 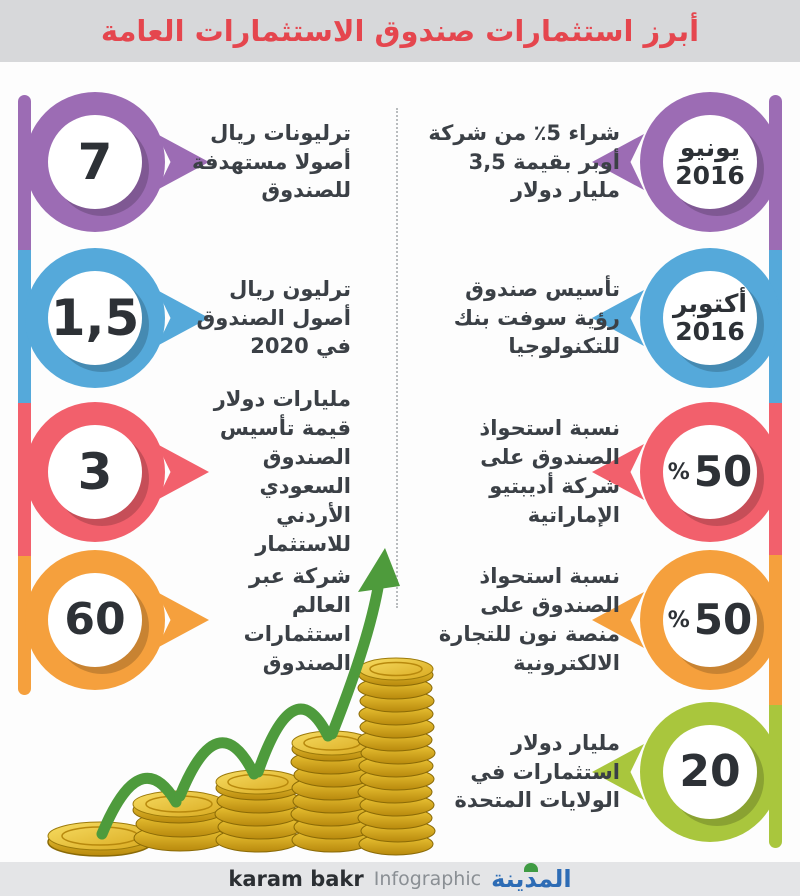 I want to click on bar-segment-orange, so click(x=24, y=625).